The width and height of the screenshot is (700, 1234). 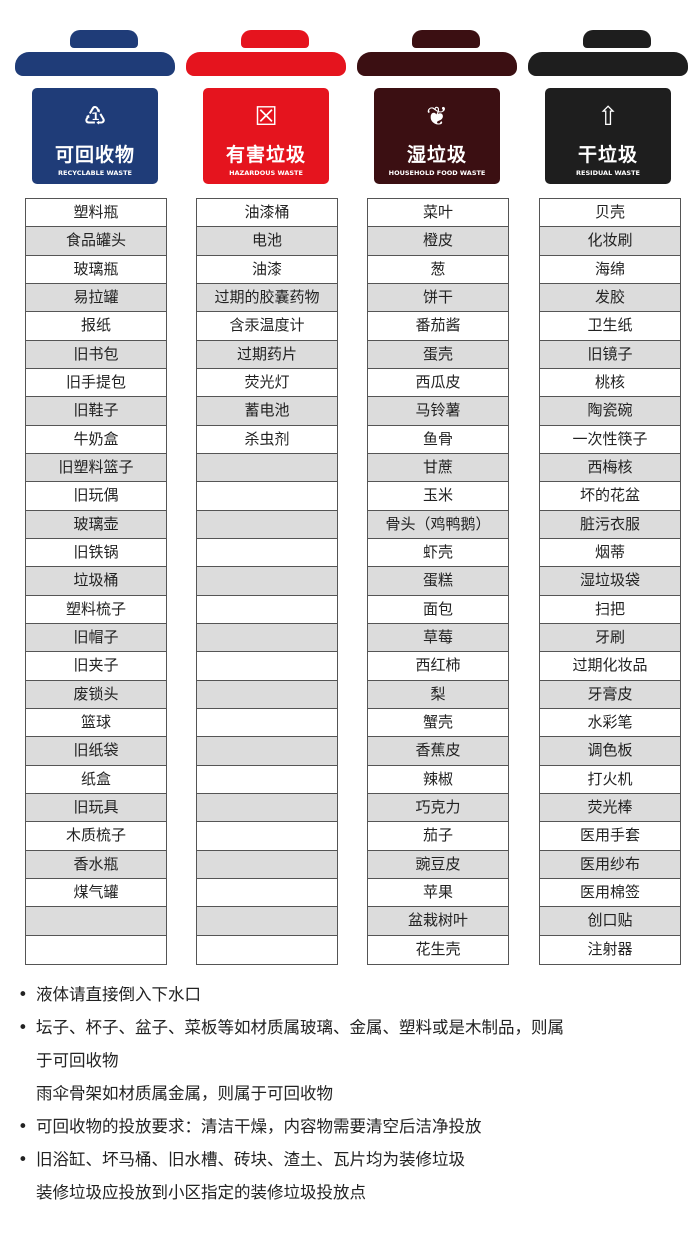 What do you see at coordinates (610, 948) in the screenshot?
I see `table-cell: 注射器` at bounding box center [610, 948].